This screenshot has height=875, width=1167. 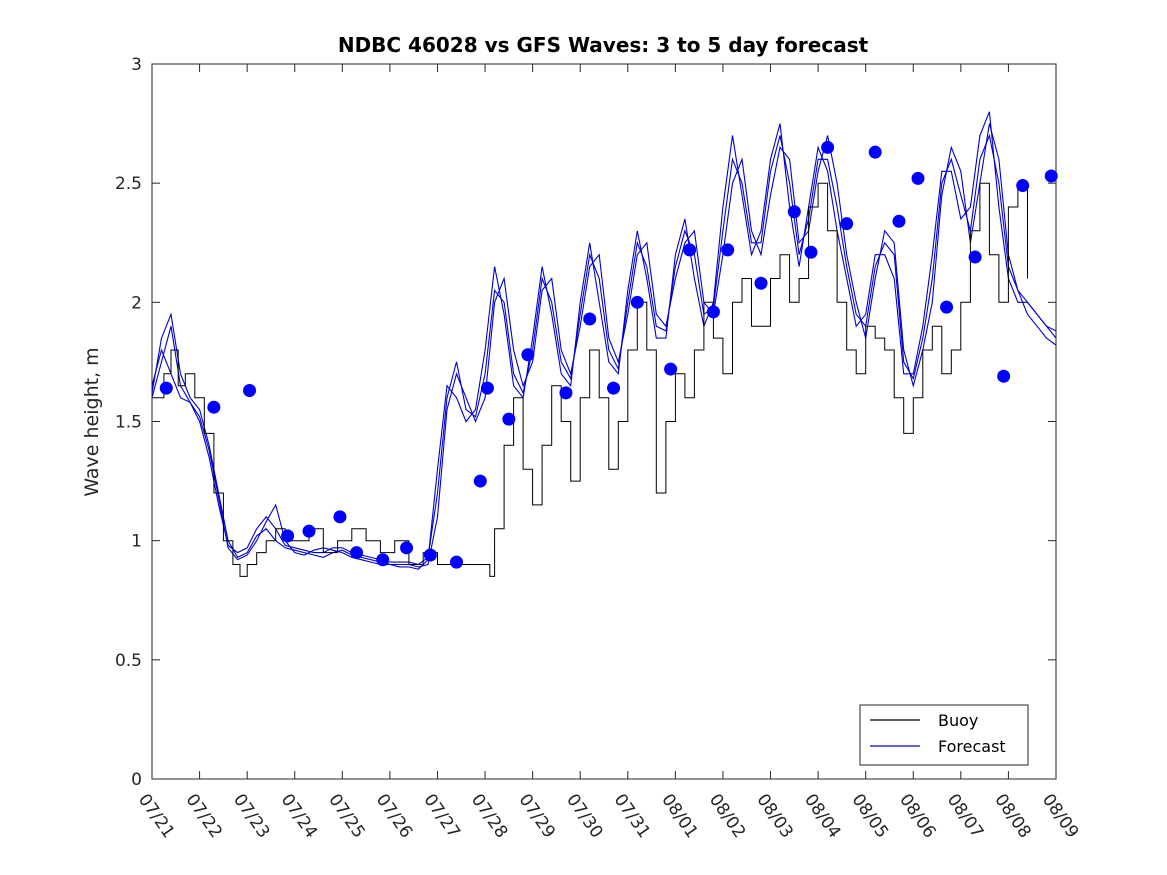 What do you see at coordinates (972, 746) in the screenshot?
I see `legend-label-forecast: Forecast` at bounding box center [972, 746].